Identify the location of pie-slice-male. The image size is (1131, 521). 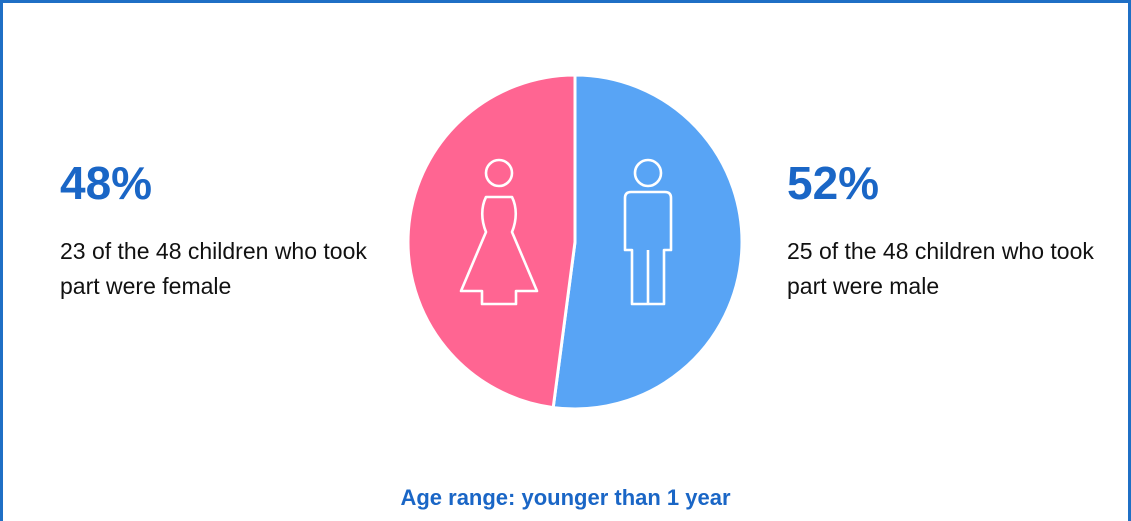
(647, 242).